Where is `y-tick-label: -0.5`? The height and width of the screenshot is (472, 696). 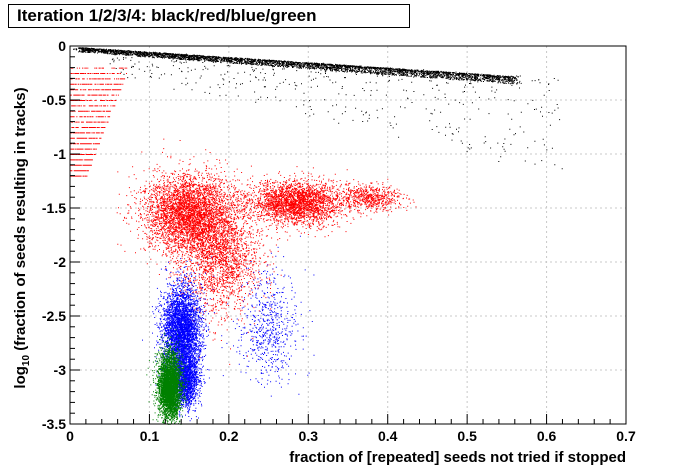
y-tick-label: -0.5 is located at coordinates (54, 100).